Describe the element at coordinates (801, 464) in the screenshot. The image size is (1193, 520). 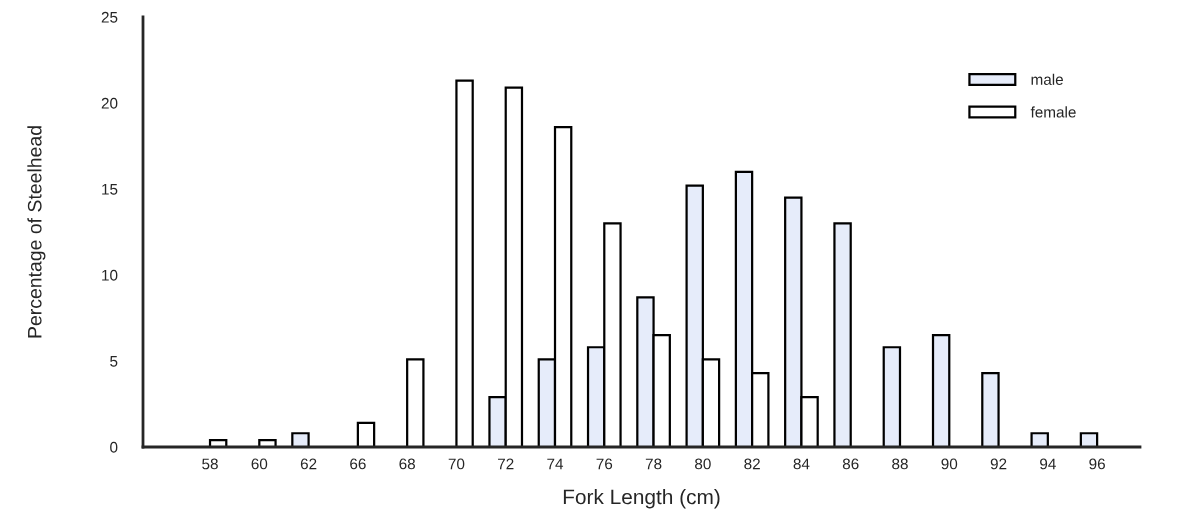
I see `x-tick-label: 84` at that location.